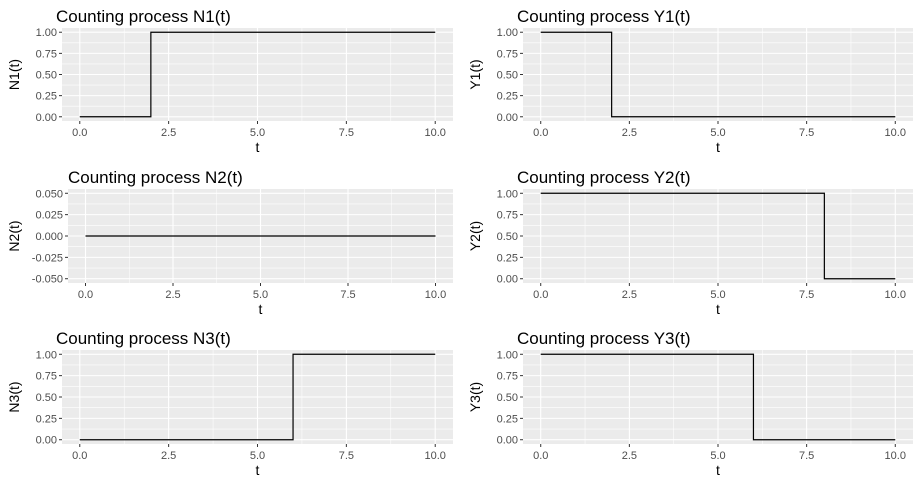 The height and width of the screenshot is (484, 921). What do you see at coordinates (14, 74) in the screenshot?
I see `y-axis-label: N1(t)` at bounding box center [14, 74].